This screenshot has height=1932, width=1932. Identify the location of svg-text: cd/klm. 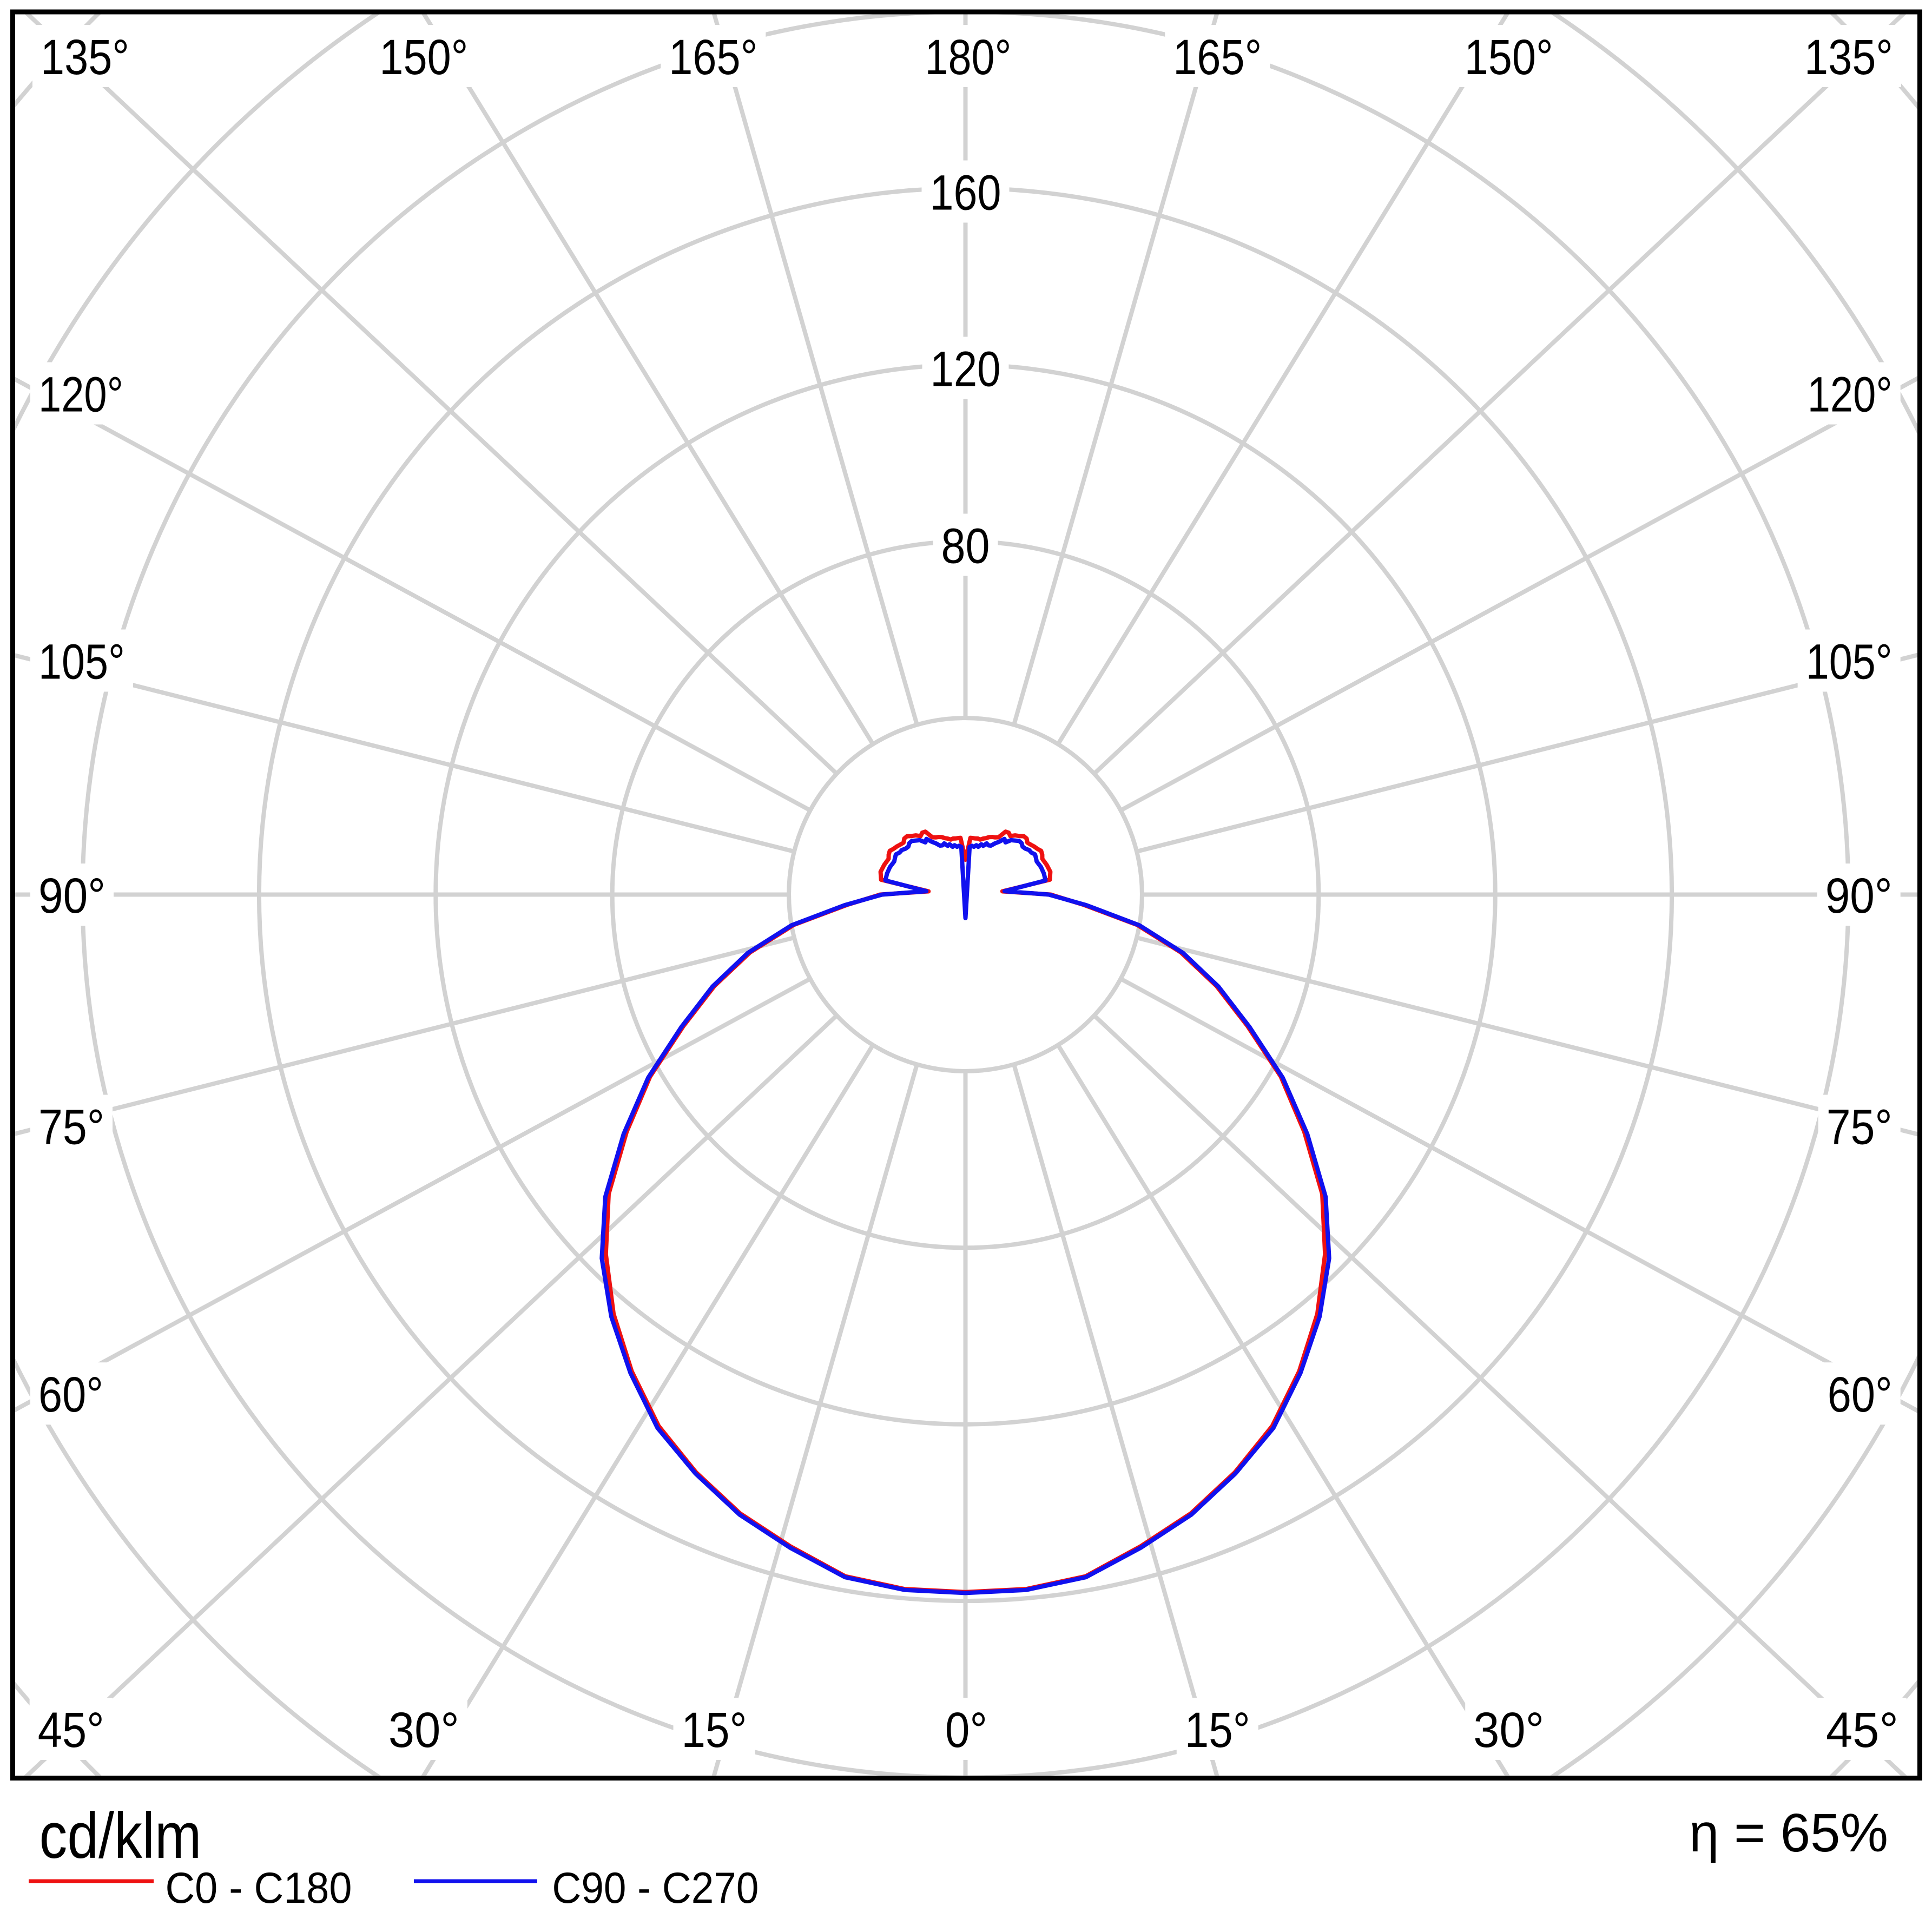
(120, 1835).